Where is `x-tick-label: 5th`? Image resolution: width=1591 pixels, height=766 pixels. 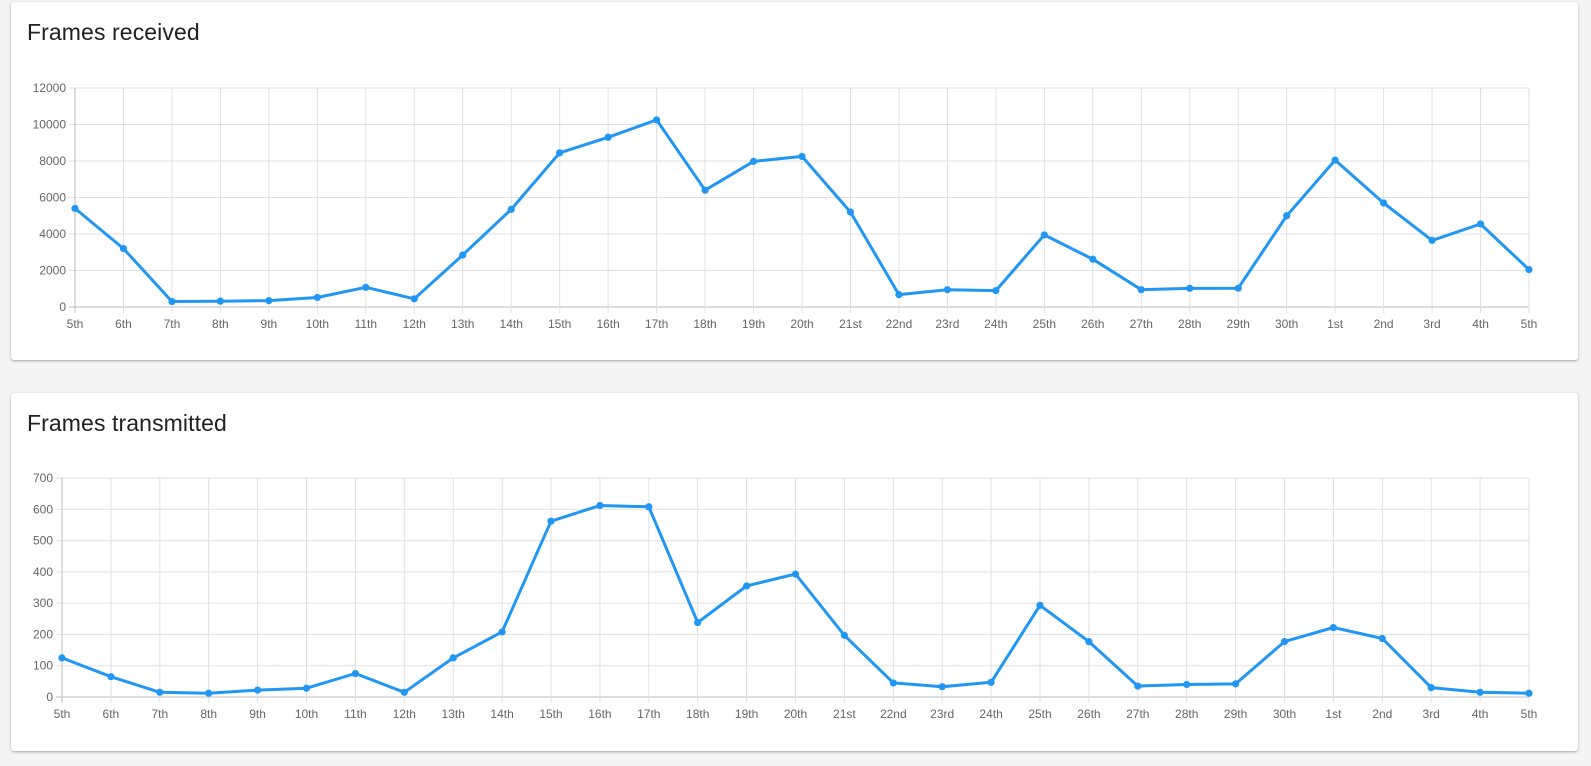 x-tick-label: 5th is located at coordinates (1529, 324).